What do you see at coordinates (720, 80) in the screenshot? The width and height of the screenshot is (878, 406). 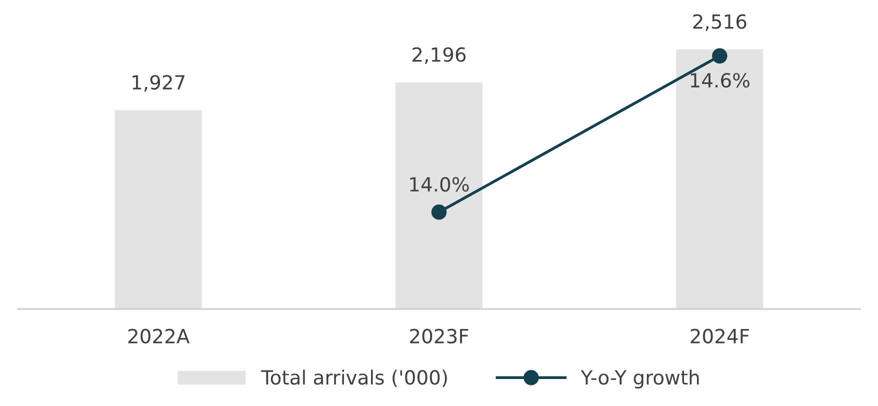 I see `data-label: 14.6%` at bounding box center [720, 80].